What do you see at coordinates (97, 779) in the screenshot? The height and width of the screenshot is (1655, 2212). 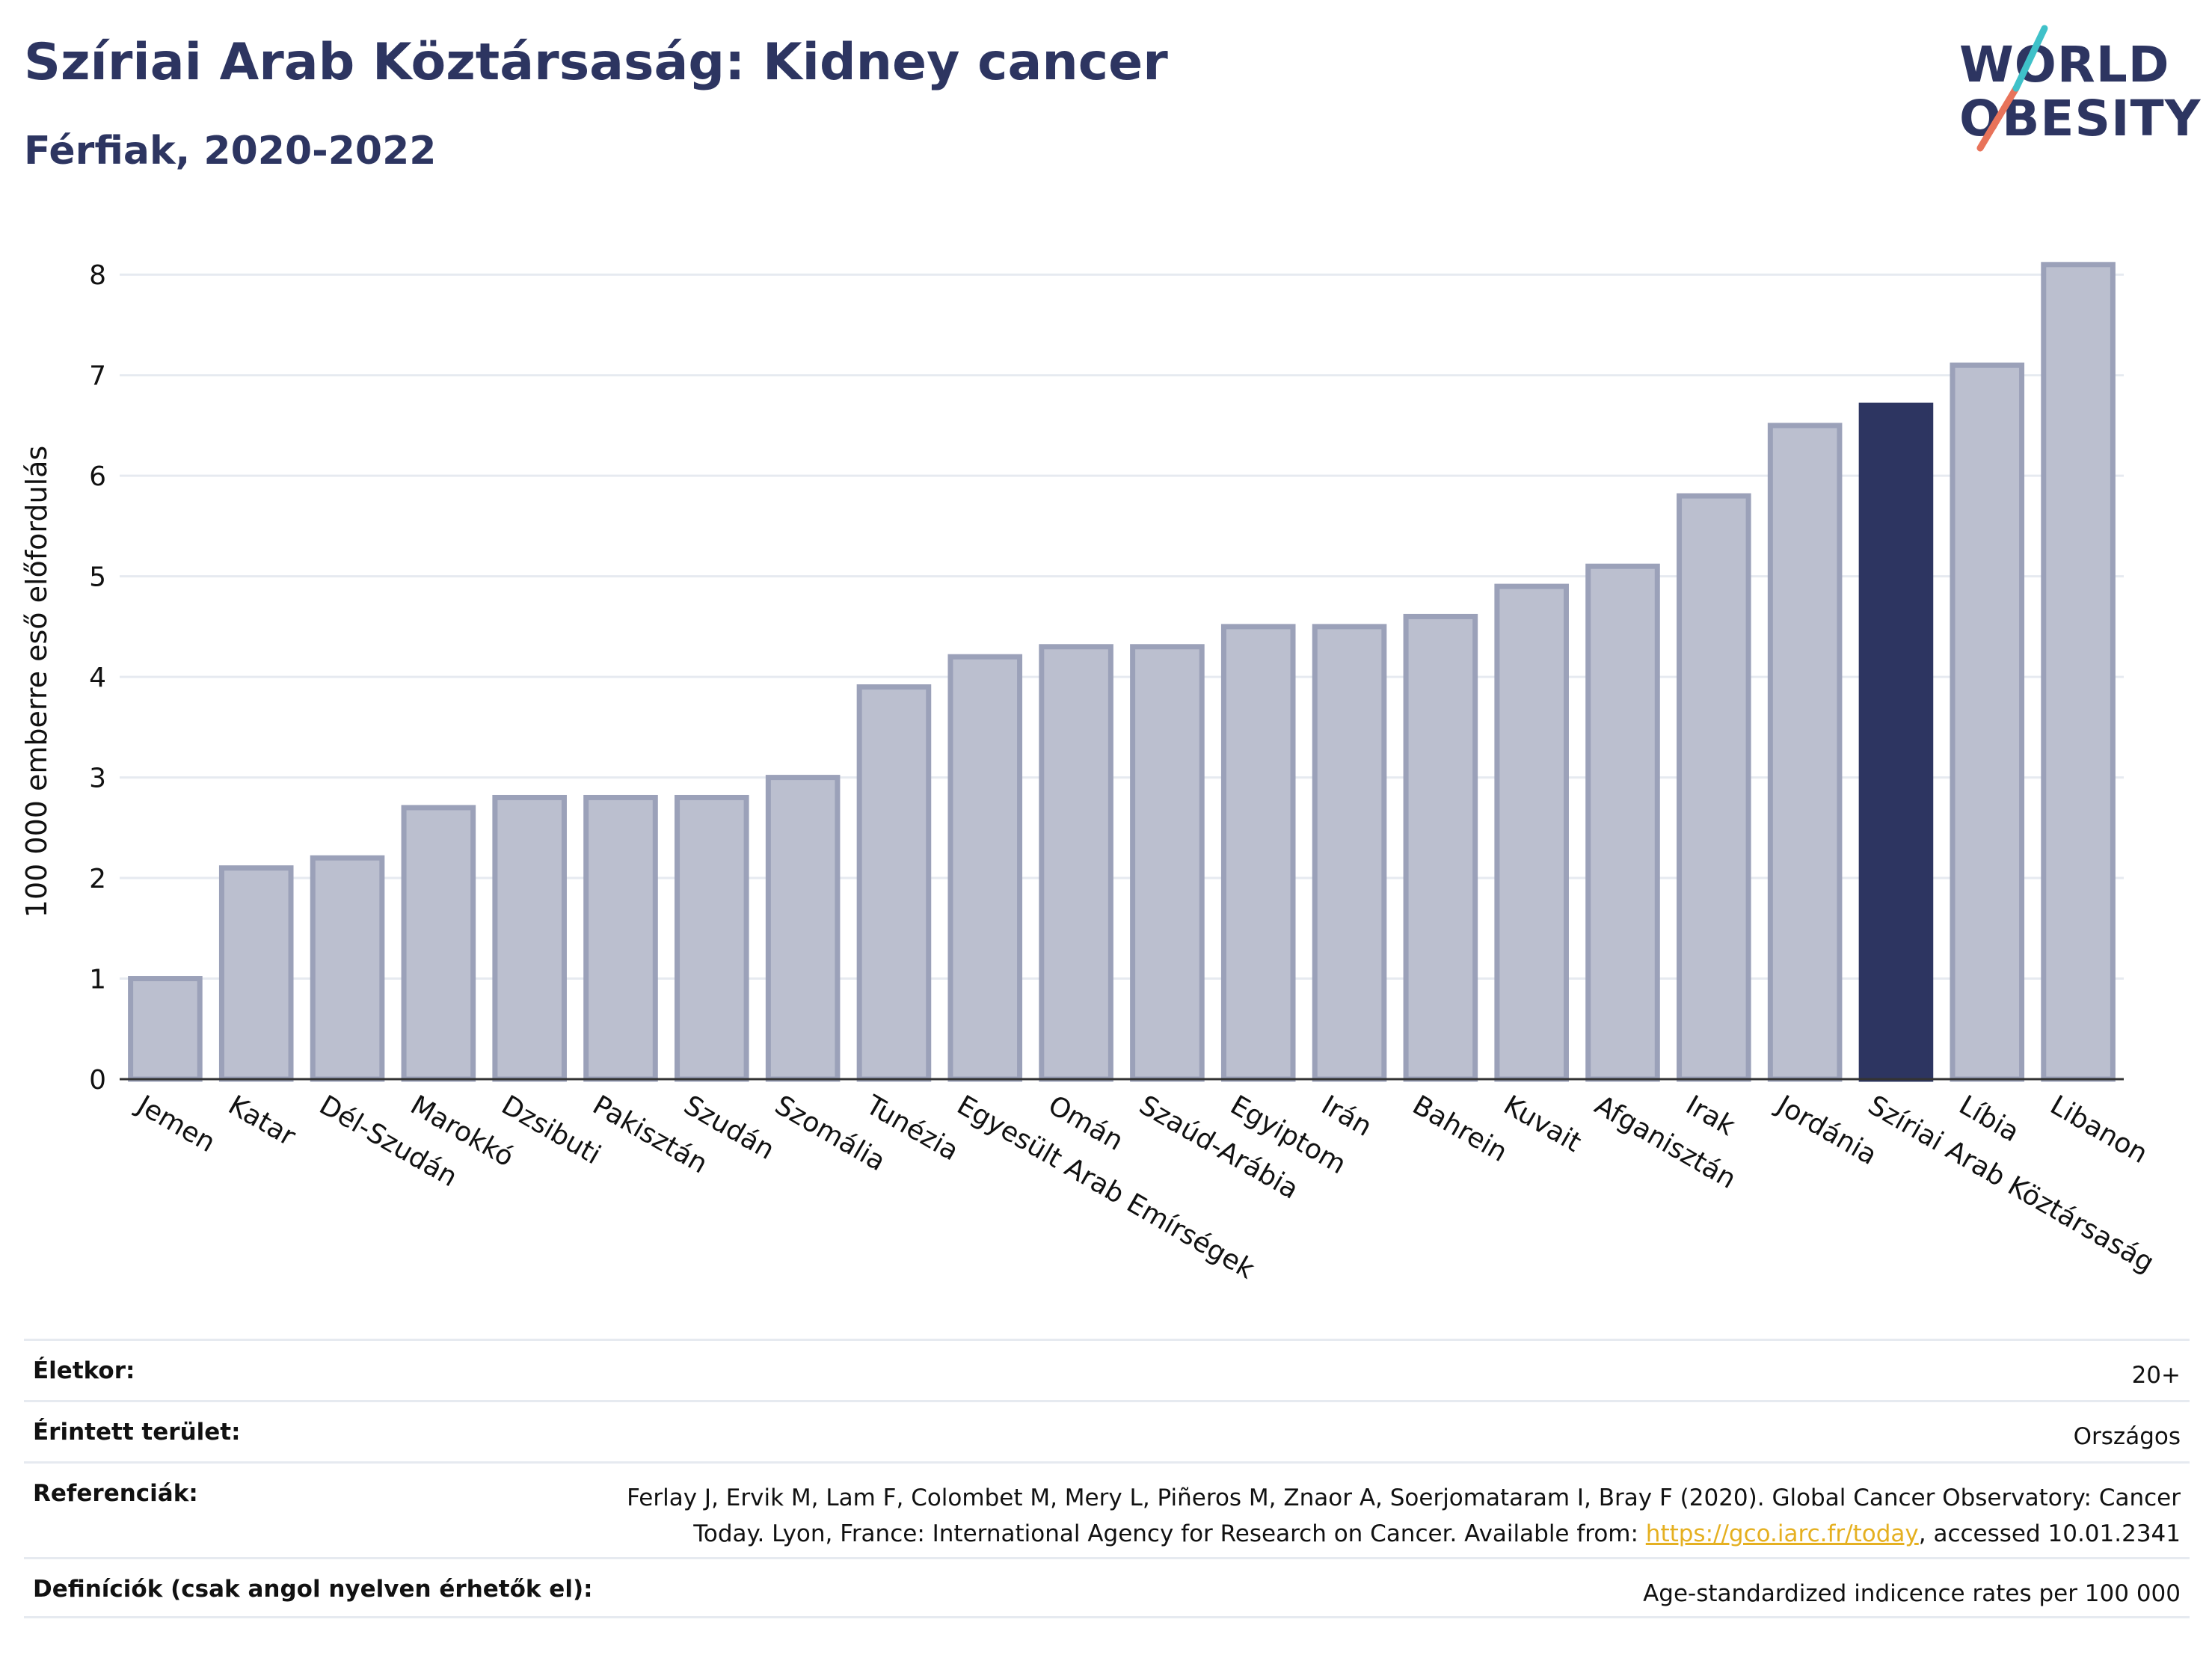 I see `y-tick-label: 3` at bounding box center [97, 779].